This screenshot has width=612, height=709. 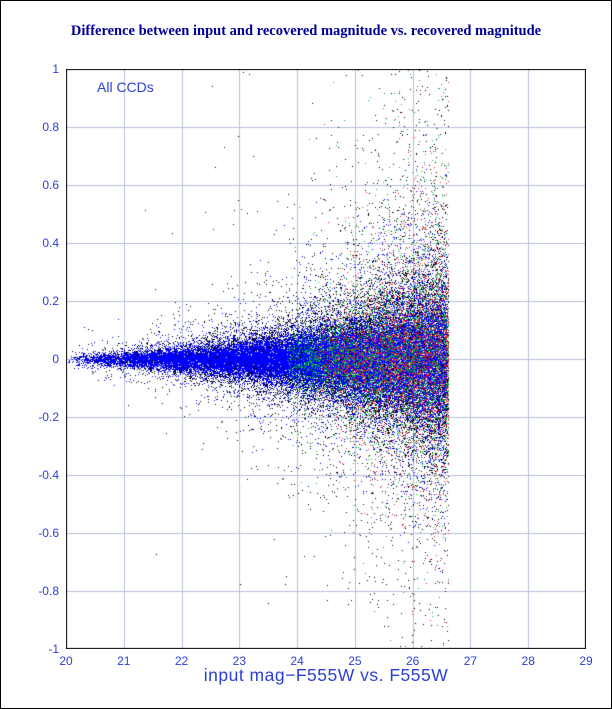 What do you see at coordinates (50, 301) in the screenshot?
I see `y-tick-label: 0.2` at bounding box center [50, 301].